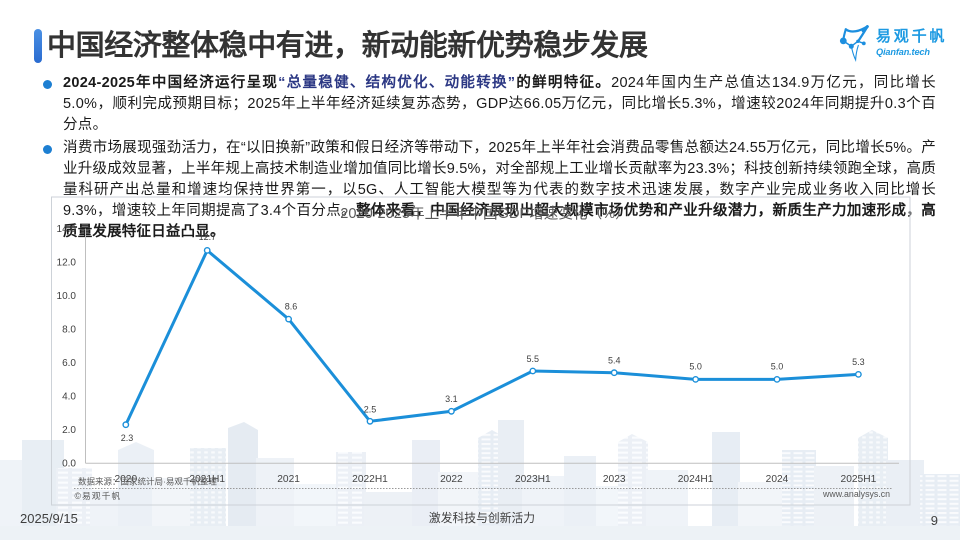 The width and height of the screenshot is (960, 540). Describe the element at coordinates (207, 479) in the screenshot. I see `svg-text: 2021H1` at that location.